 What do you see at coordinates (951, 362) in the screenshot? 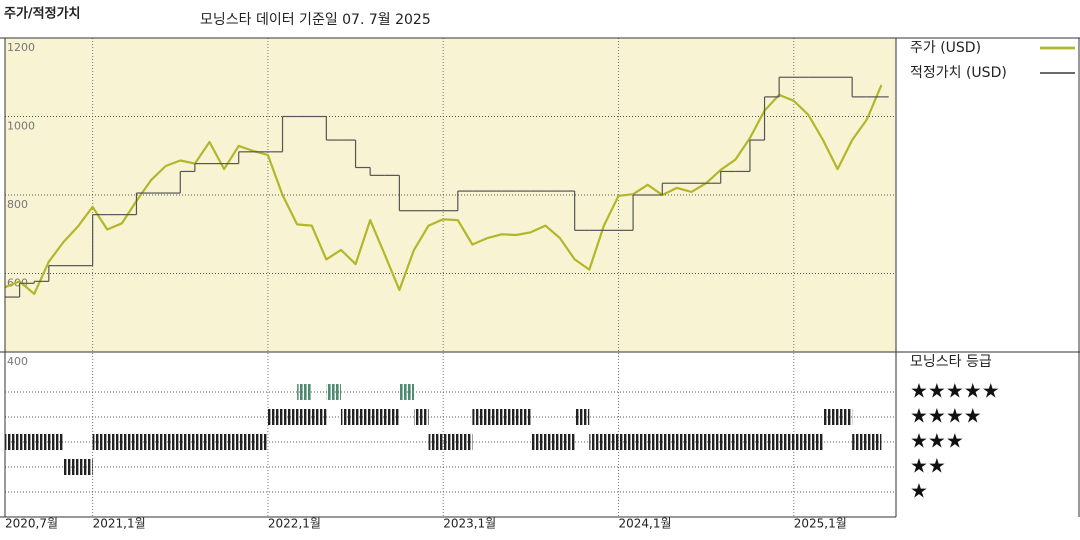
I see `rating-title: 모닝스타 등급` at bounding box center [951, 362].